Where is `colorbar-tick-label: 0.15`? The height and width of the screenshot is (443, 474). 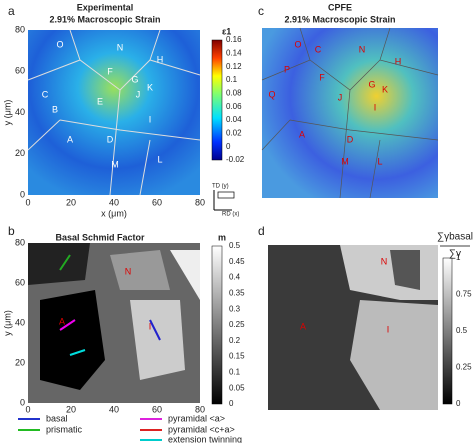
colorbar-tick-label: 0.15 is located at coordinates (237, 356).